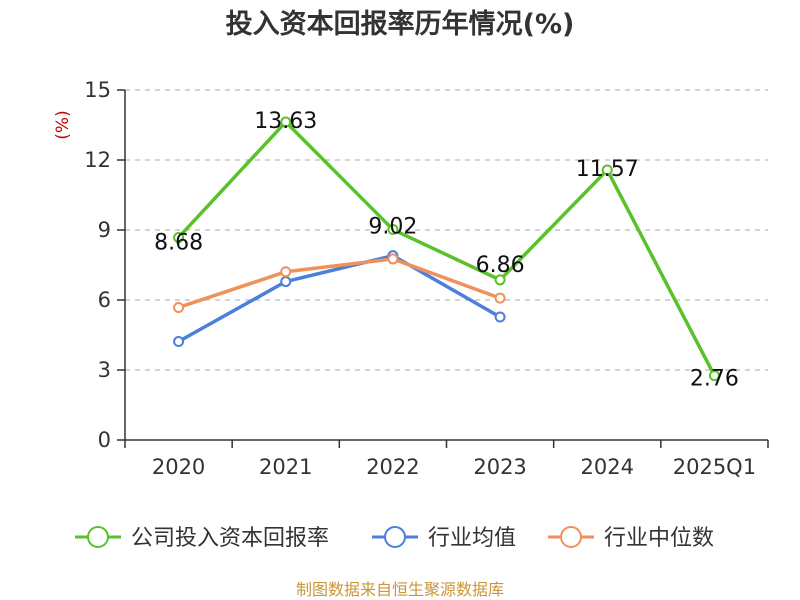  I want to click on data-label: 8.68, so click(178, 242).